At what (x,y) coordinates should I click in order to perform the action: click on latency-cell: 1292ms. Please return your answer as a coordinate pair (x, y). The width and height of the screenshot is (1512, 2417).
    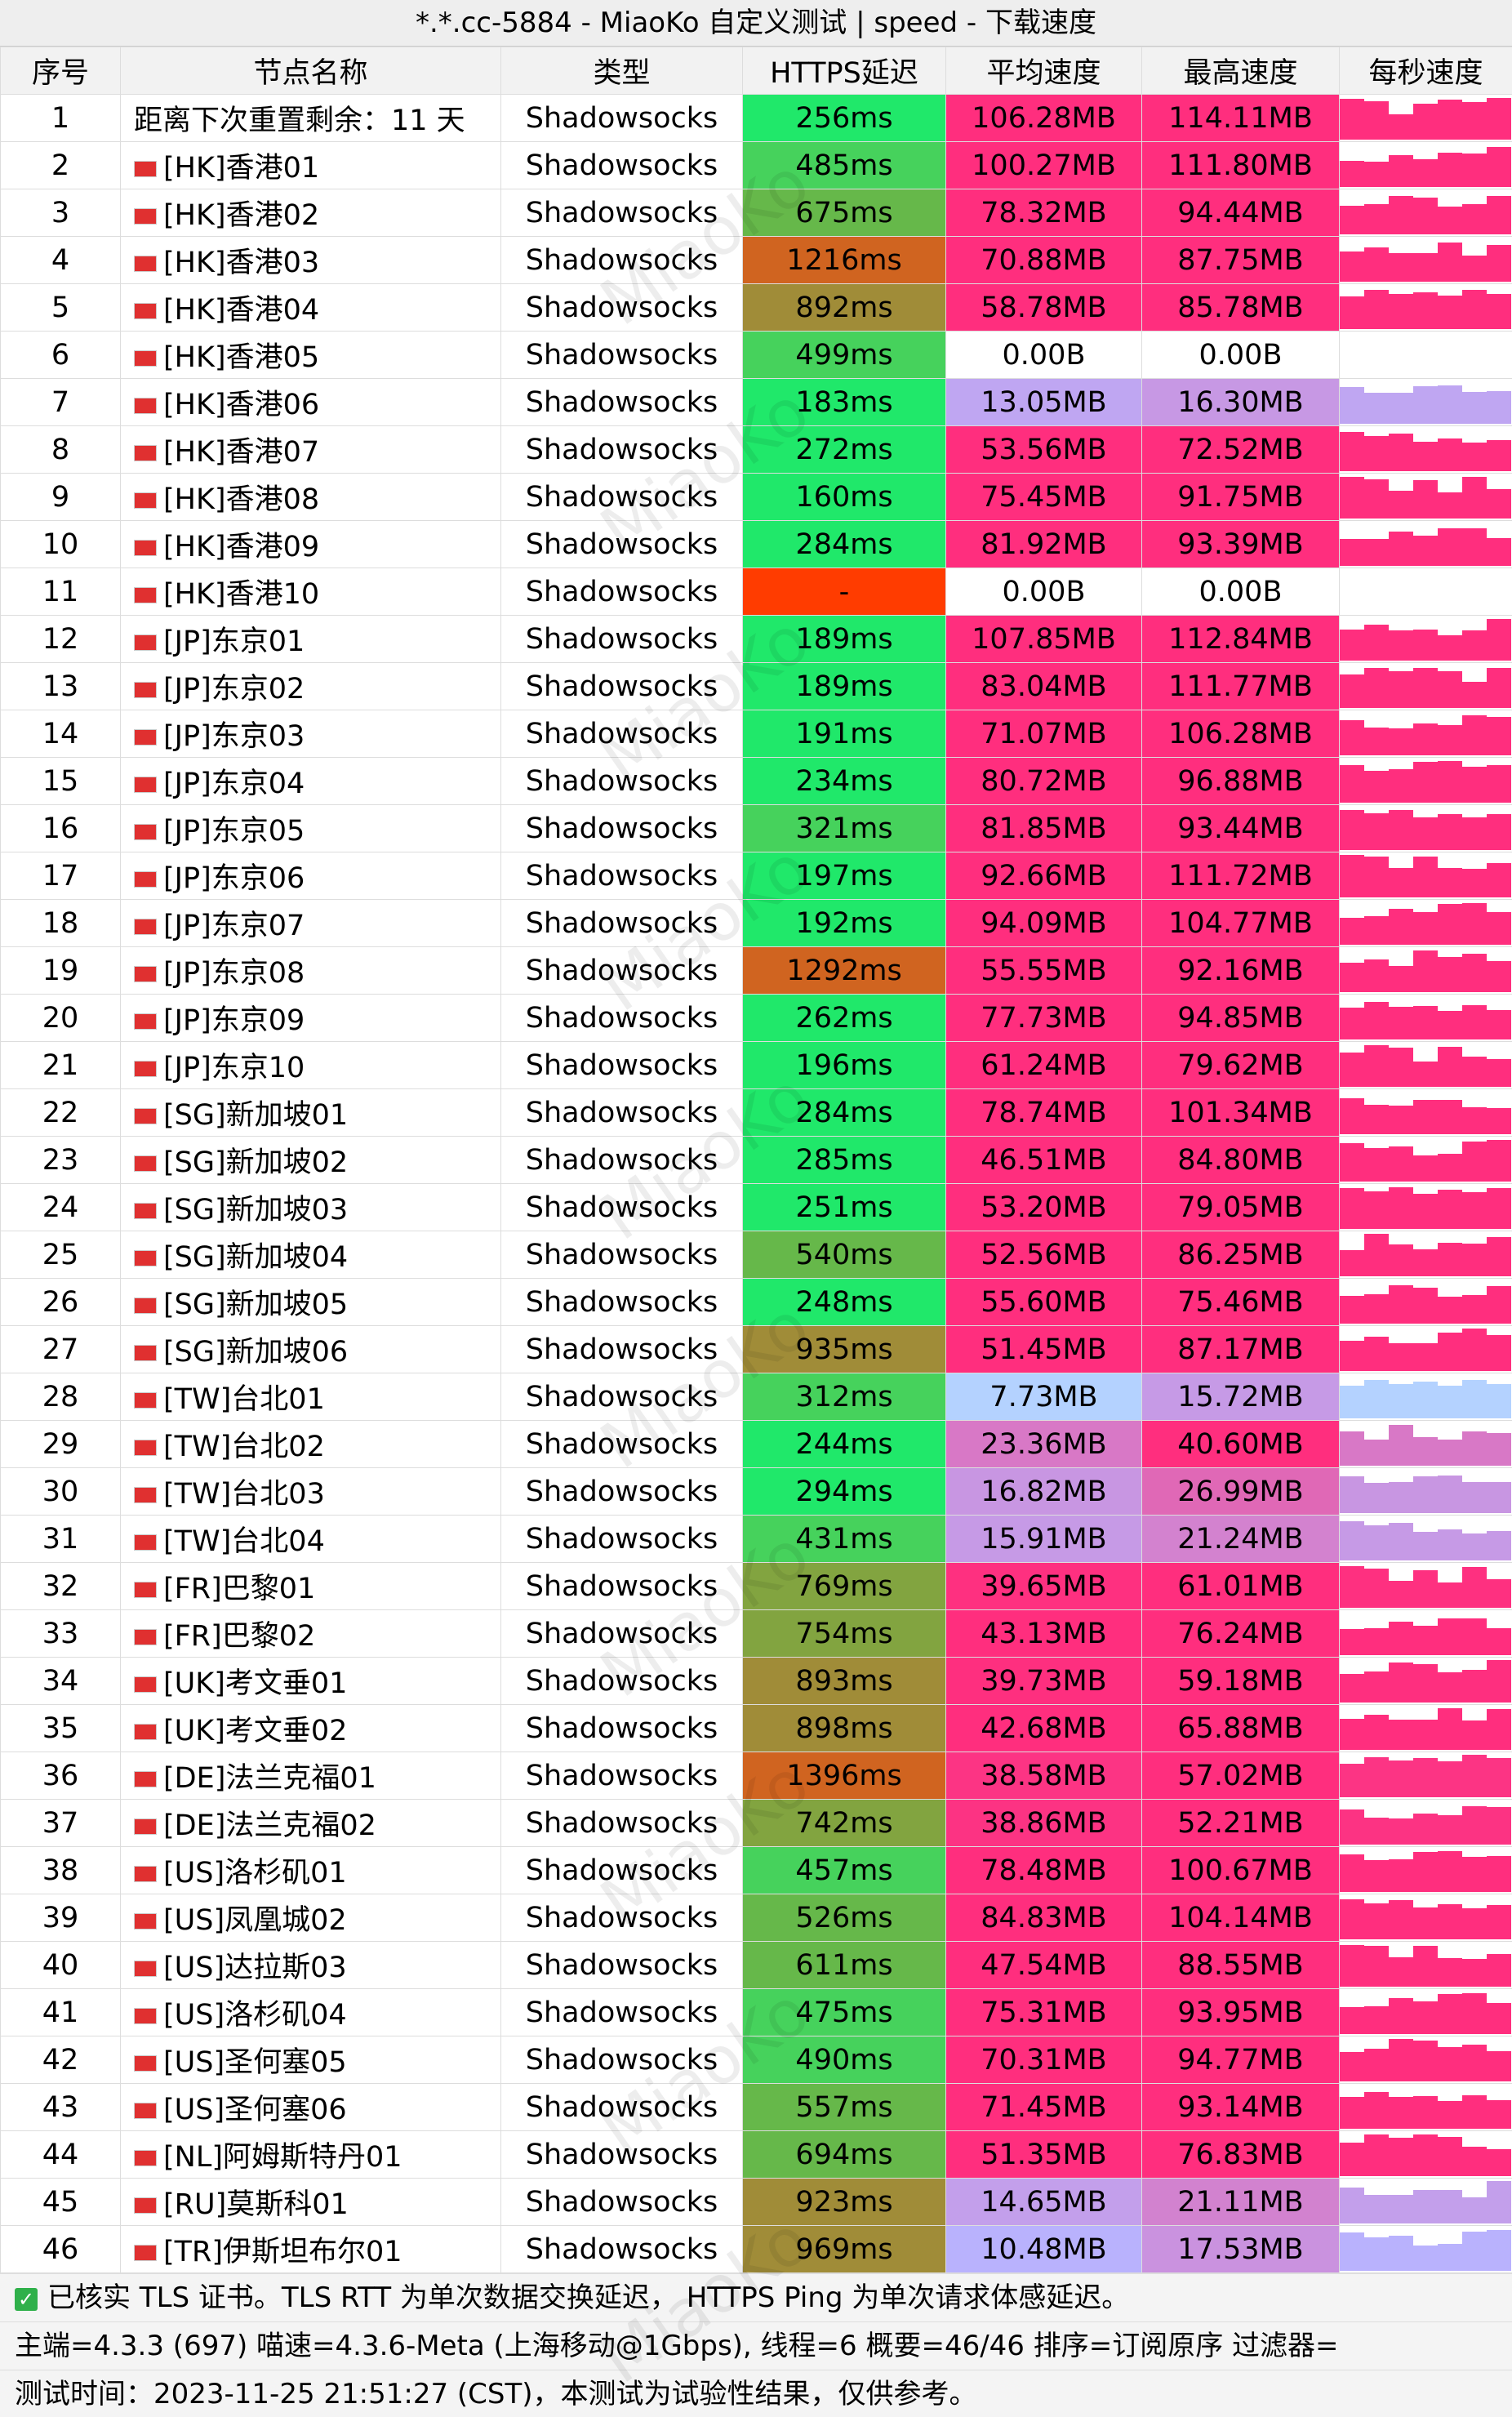
    Looking at the image, I should click on (844, 970).